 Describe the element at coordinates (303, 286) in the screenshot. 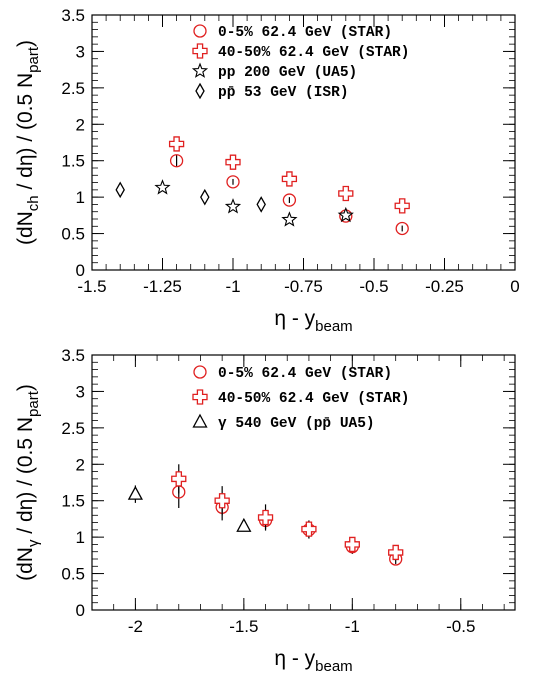

I see `x-tick-label: -0.75` at that location.